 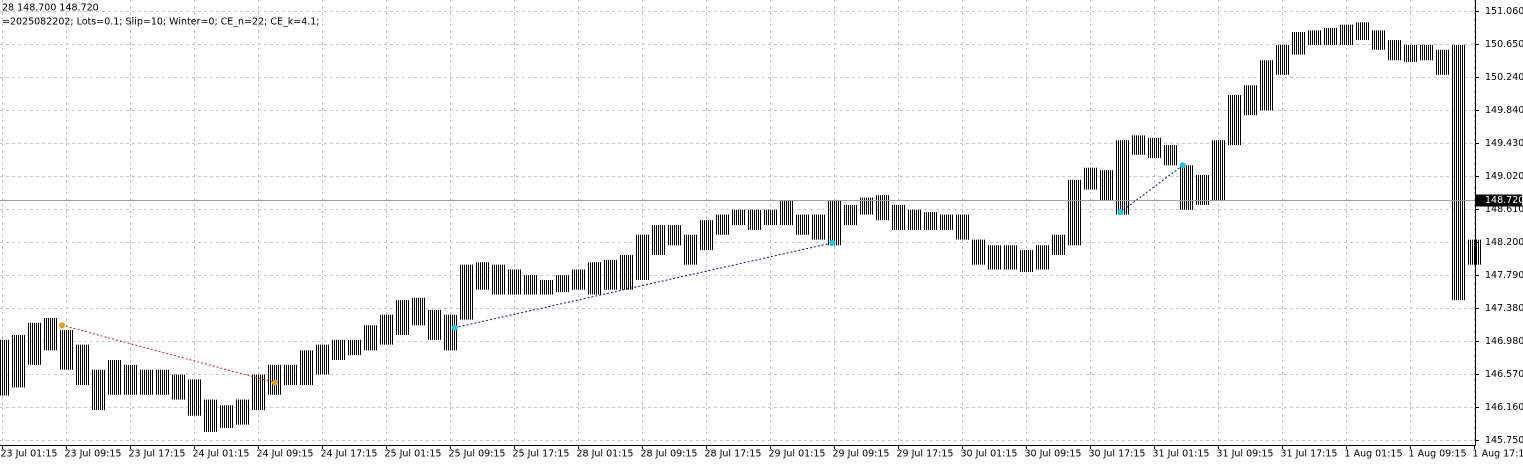 What do you see at coordinates (1504, 308) in the screenshot?
I see `y-tick-label: 147.380` at bounding box center [1504, 308].